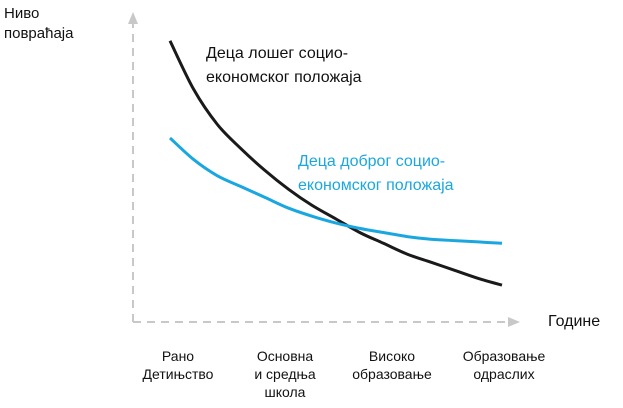  I want to click on series-label-advantaged: Деца доброг социо- економског положаја, so click(376, 173).